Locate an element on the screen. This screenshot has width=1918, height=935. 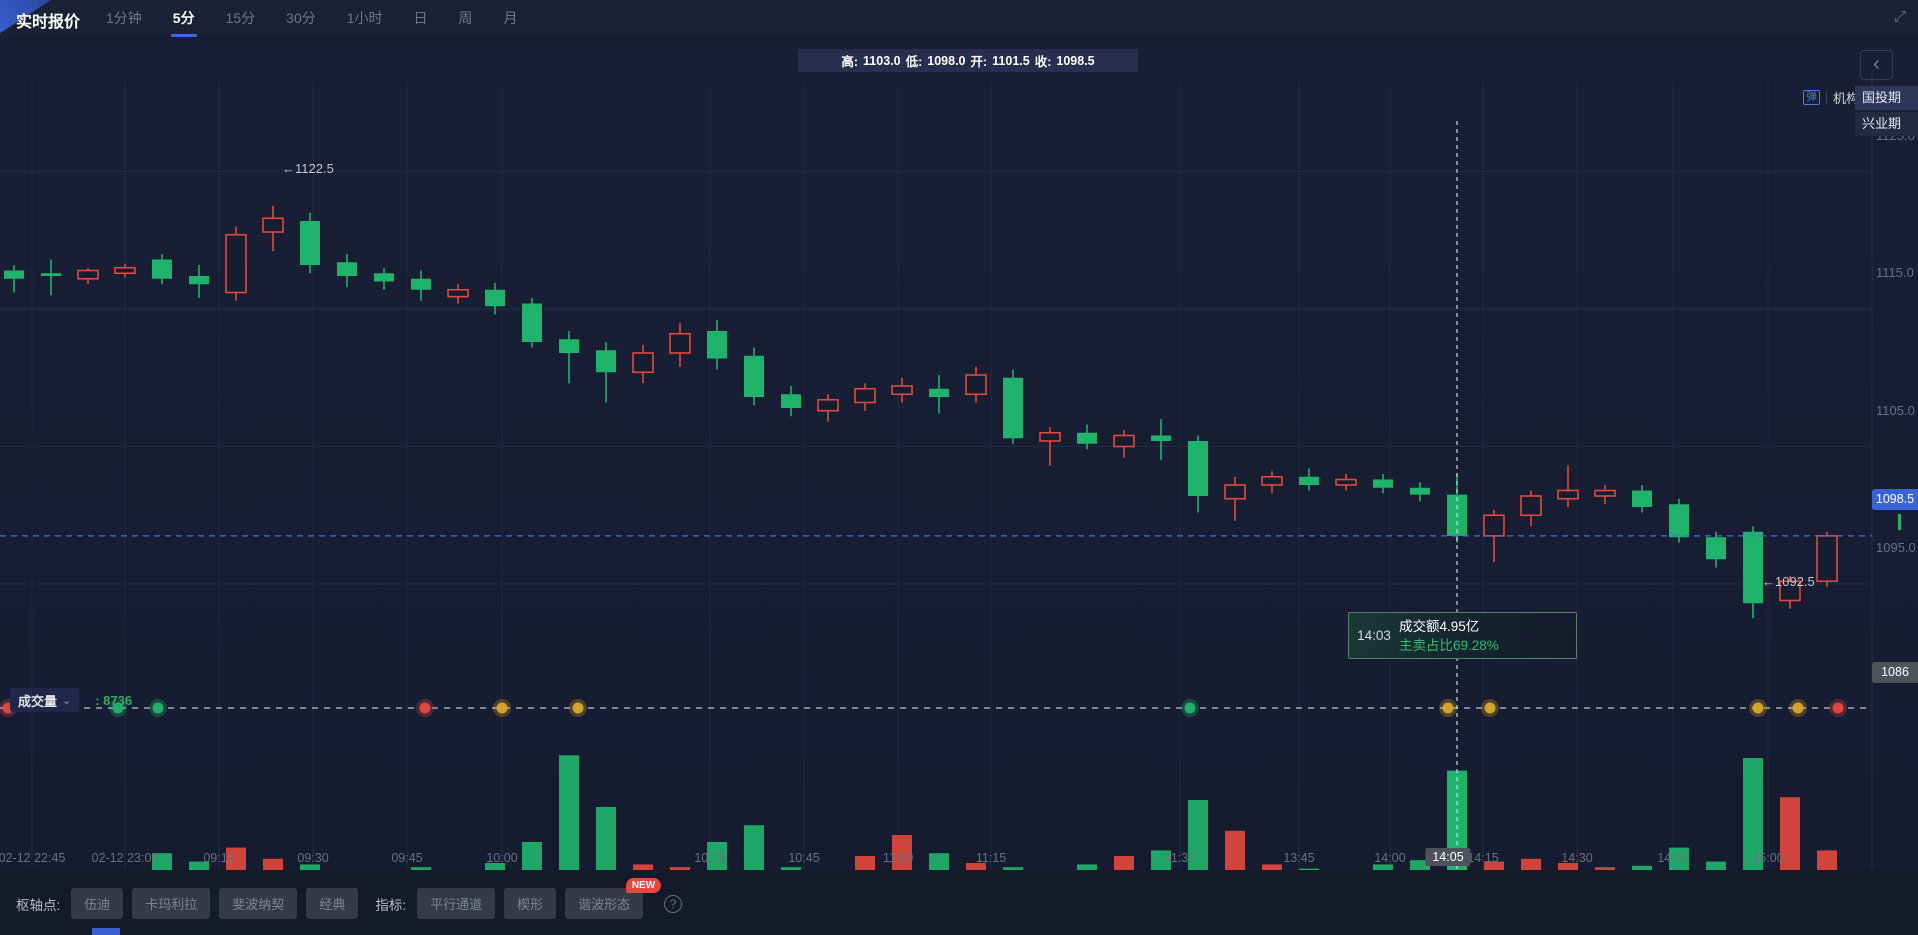
timeframe-tab: 日 is located at coordinates (420, 18).